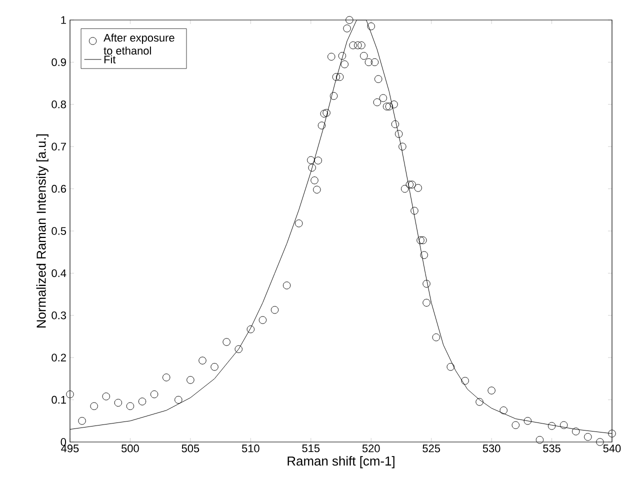 The width and height of the screenshot is (624, 496). What do you see at coordinates (612, 448) in the screenshot?
I see `x-tick-label: 540` at bounding box center [612, 448].